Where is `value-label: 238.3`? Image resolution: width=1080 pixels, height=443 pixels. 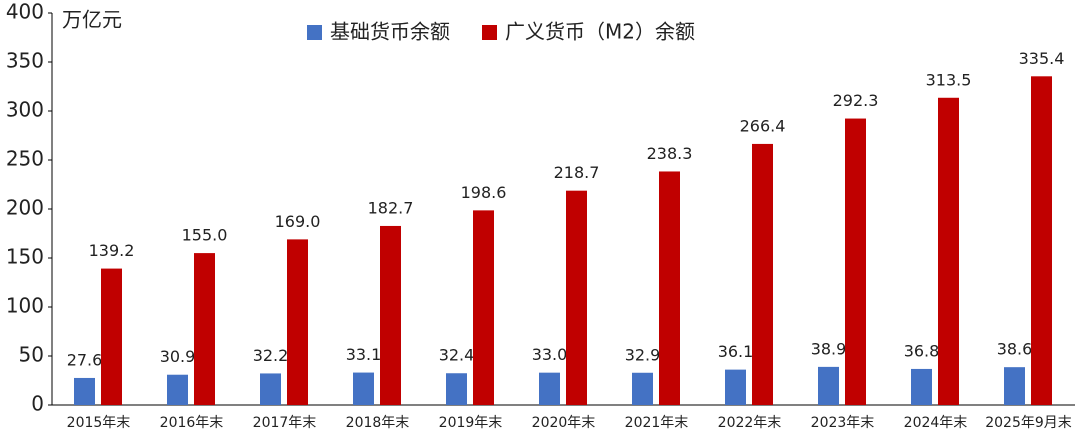 value-label: 238.3 is located at coordinates (670, 153).